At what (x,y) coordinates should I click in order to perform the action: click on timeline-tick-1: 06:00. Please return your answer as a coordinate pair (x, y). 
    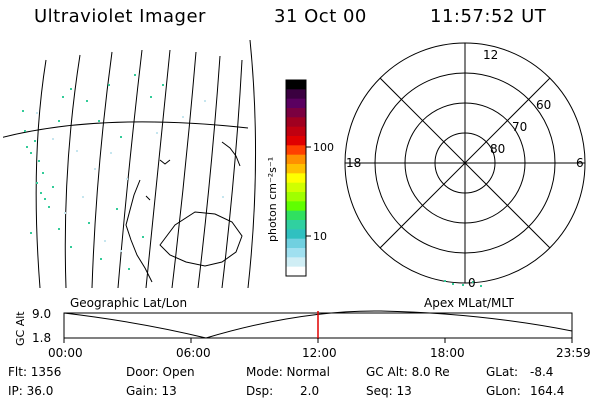
    Looking at the image, I should click on (193, 353).